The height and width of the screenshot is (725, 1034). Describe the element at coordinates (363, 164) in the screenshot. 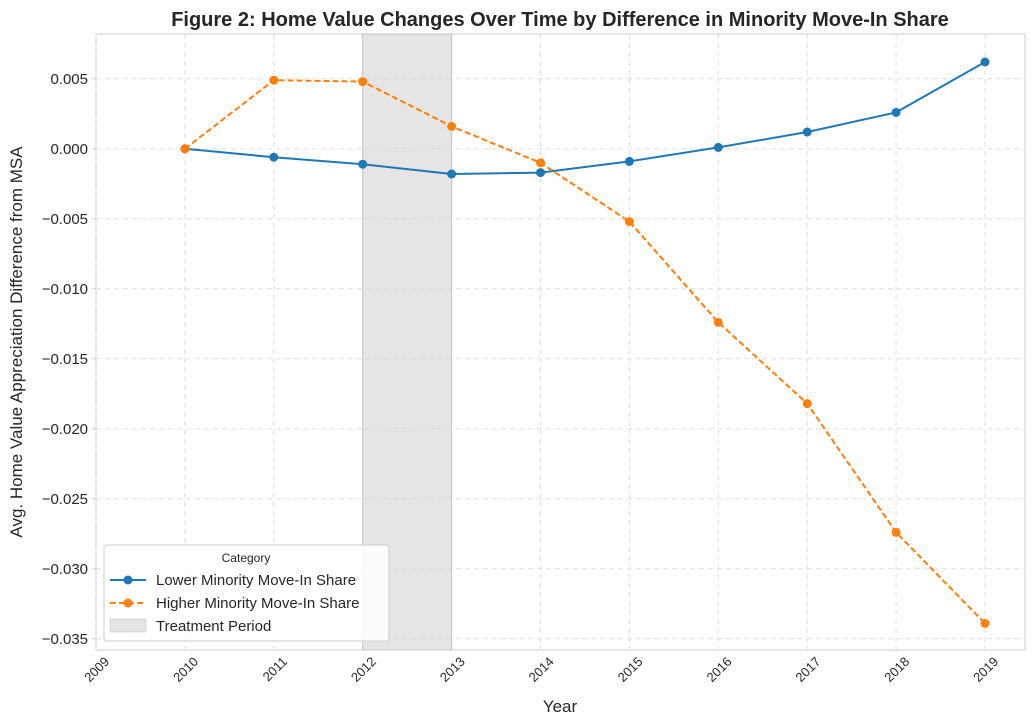

I see `data-point-s0-2012` at that location.